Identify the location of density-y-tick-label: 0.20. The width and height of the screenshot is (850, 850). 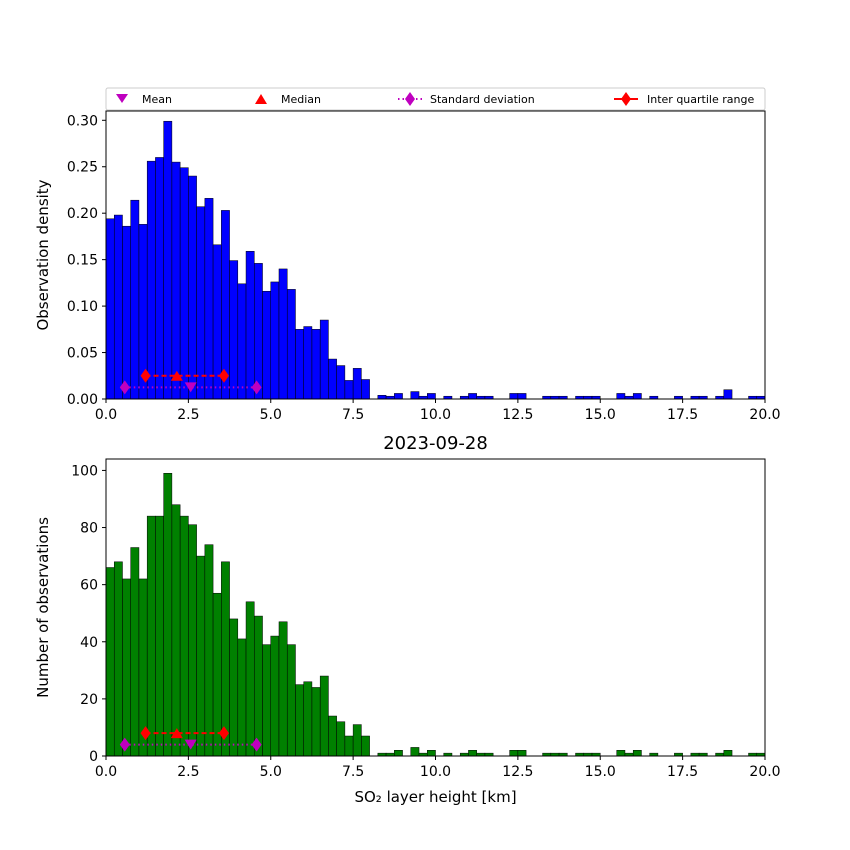
(82, 214).